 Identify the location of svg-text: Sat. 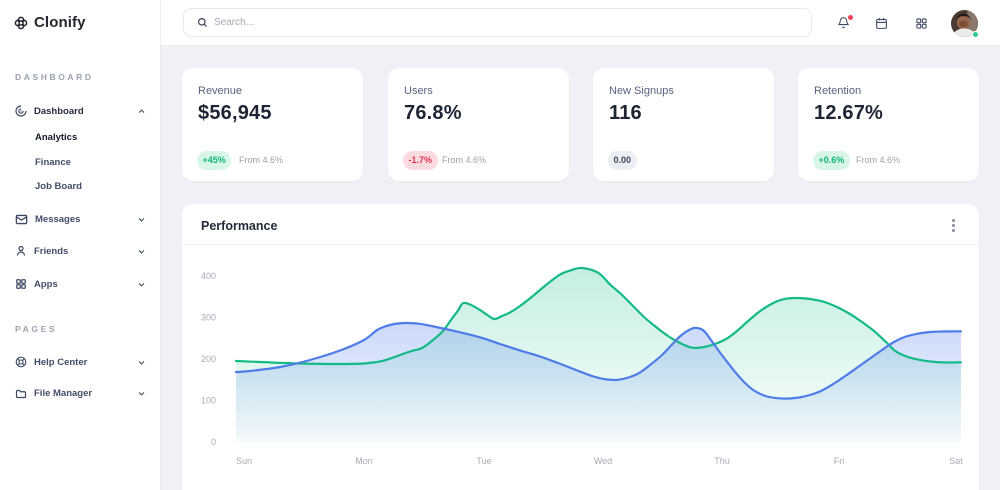
(956, 461).